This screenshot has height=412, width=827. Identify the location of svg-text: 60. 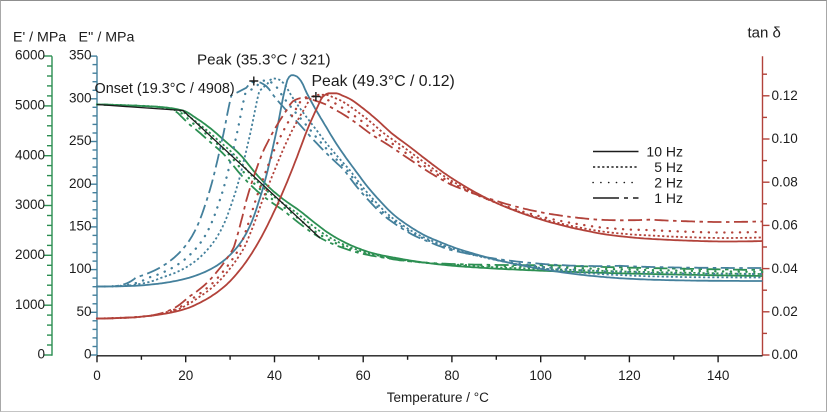
(363, 375).